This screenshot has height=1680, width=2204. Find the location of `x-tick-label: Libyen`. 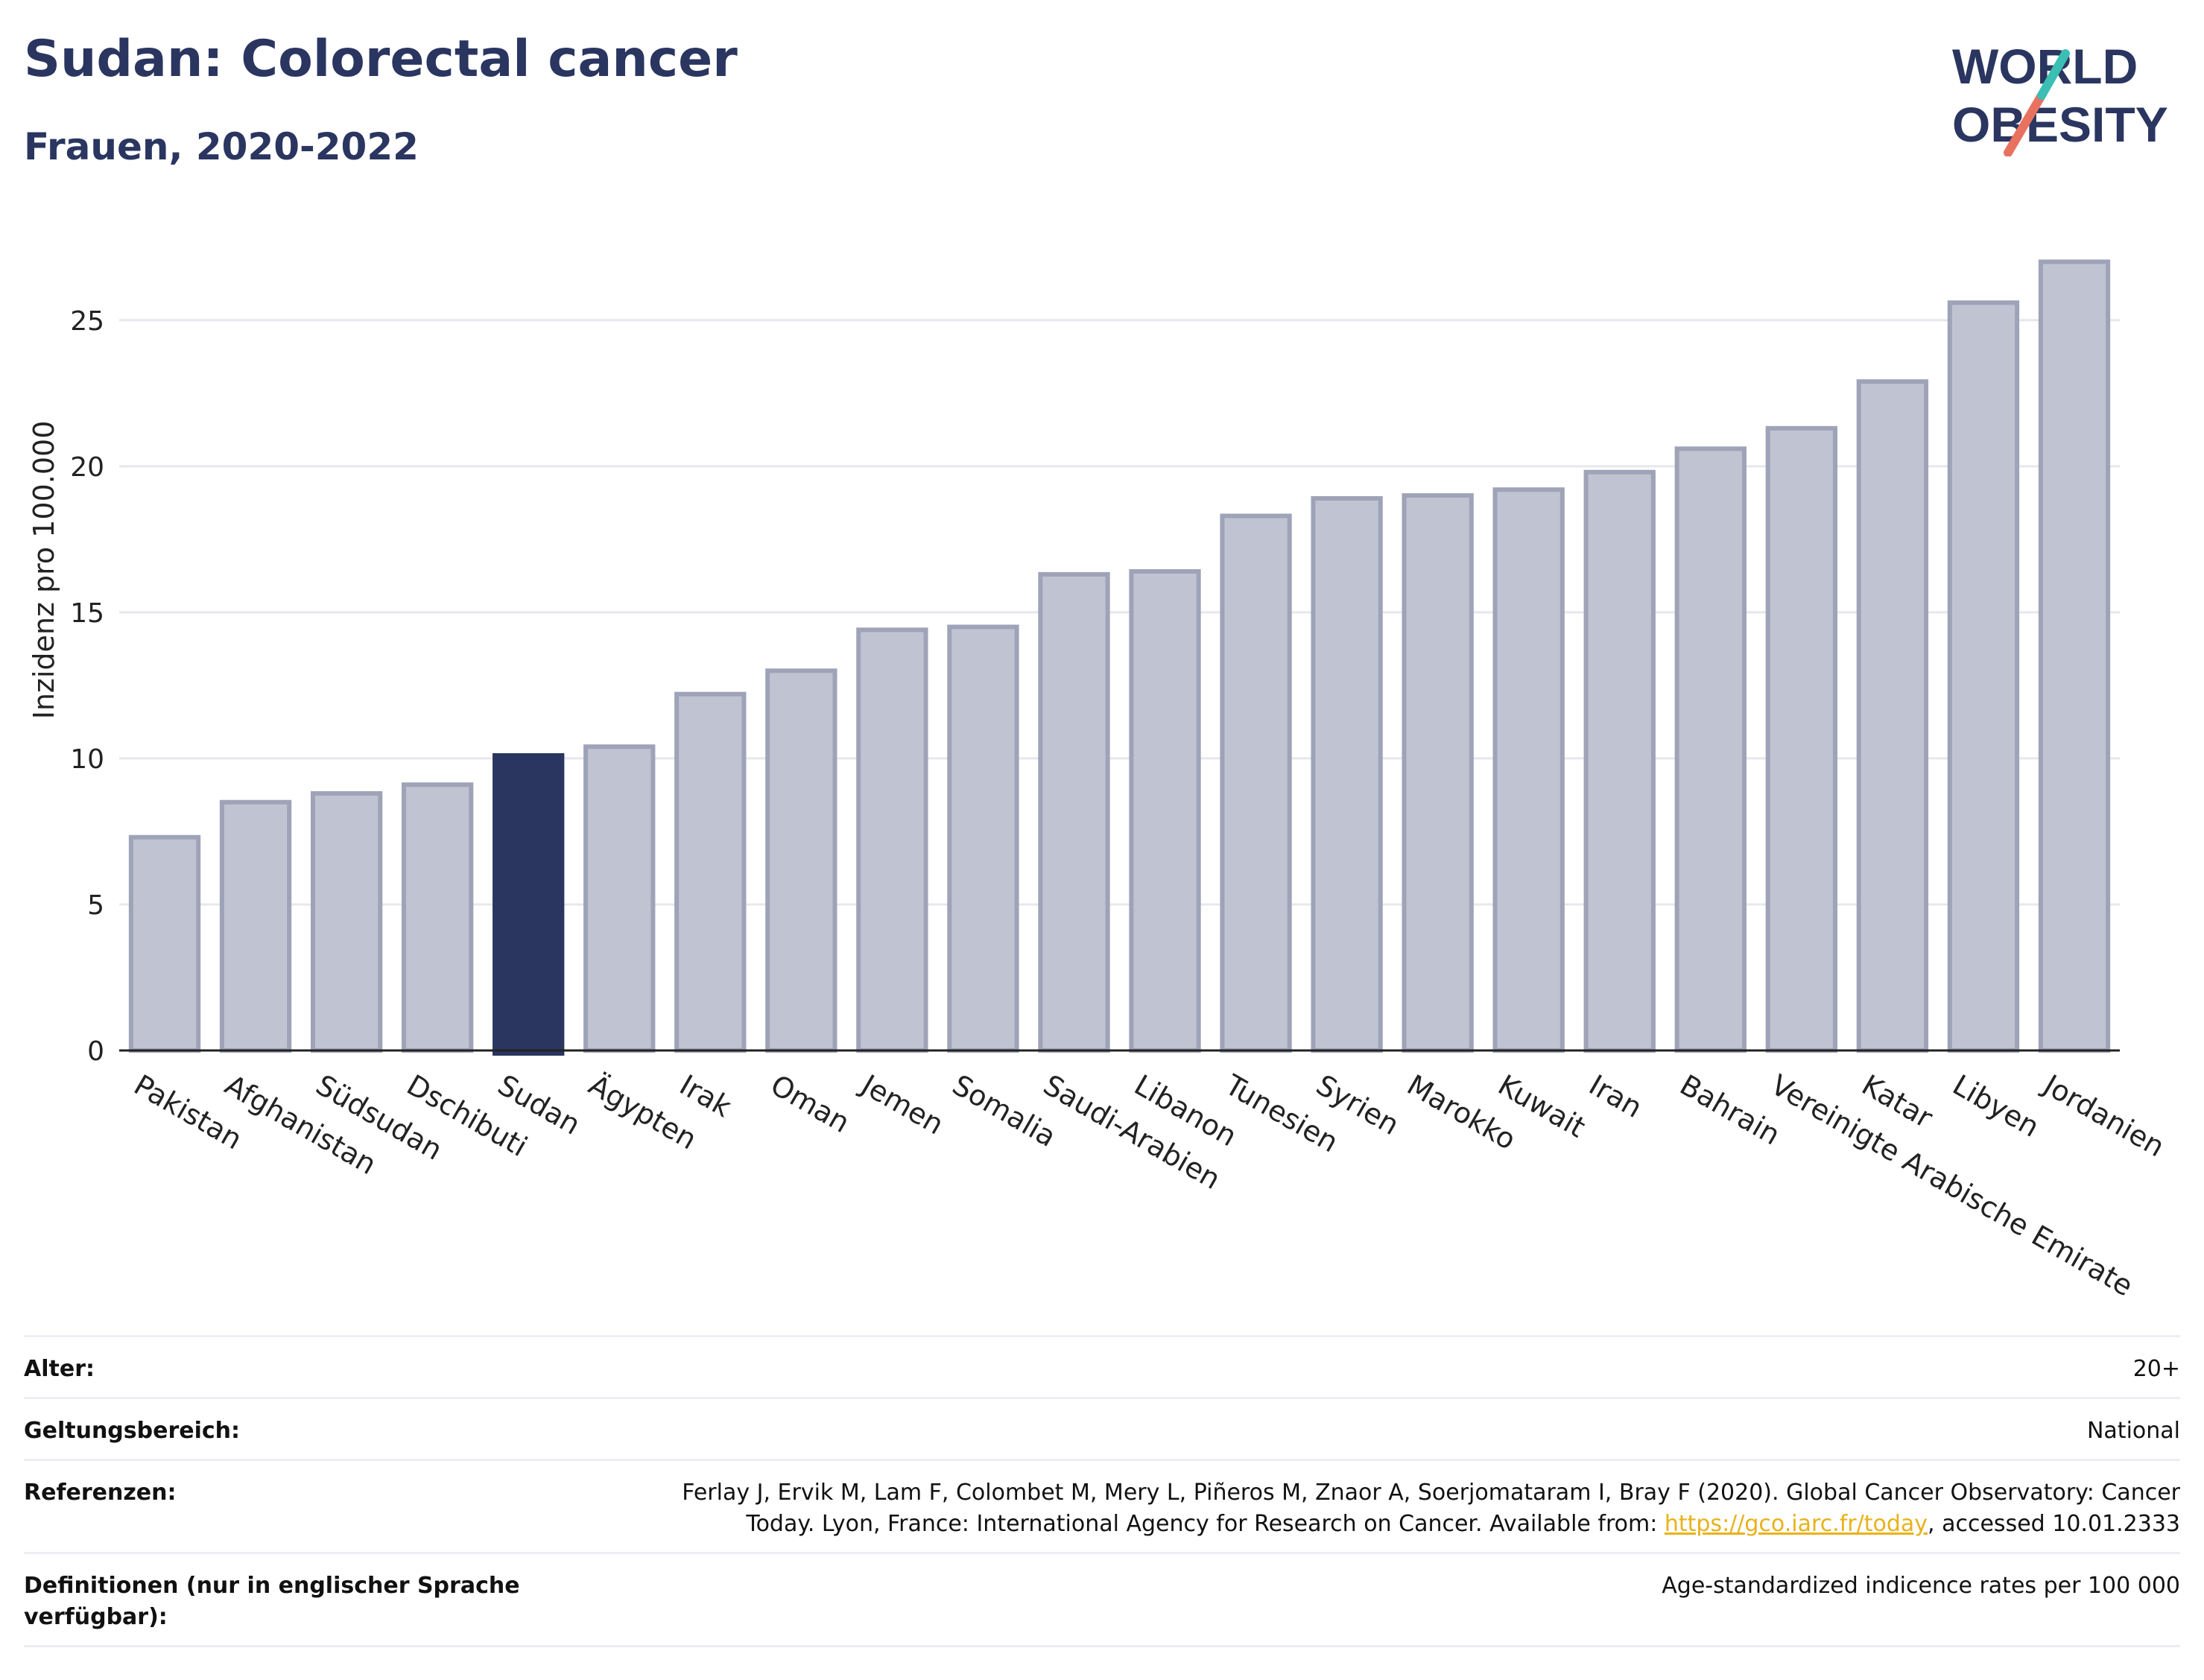

x-tick-label: Libyen is located at coordinates (1996, 1106).